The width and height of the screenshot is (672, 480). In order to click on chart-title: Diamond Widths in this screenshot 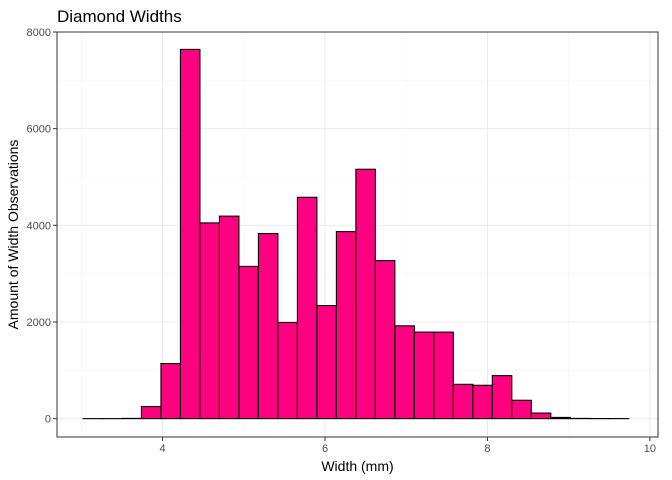, I will do `click(119, 16)`.